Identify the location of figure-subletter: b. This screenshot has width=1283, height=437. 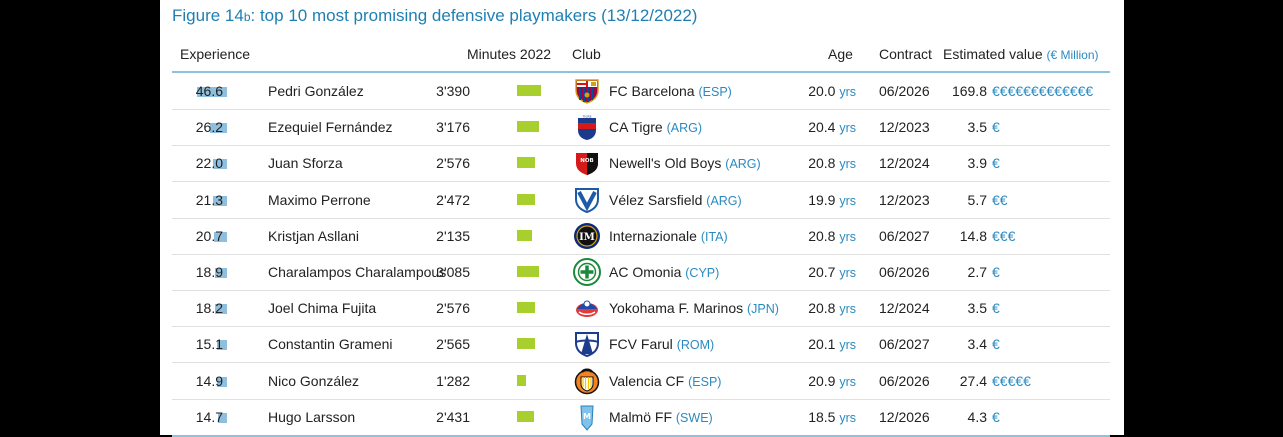
(247, 17).